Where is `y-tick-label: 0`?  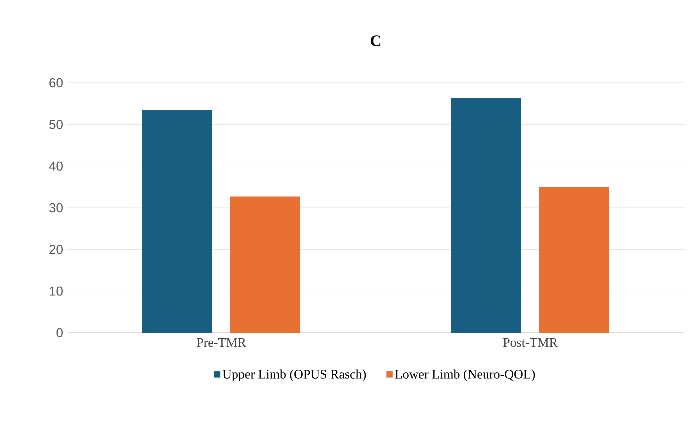
y-tick-label: 0 is located at coordinates (59, 333).